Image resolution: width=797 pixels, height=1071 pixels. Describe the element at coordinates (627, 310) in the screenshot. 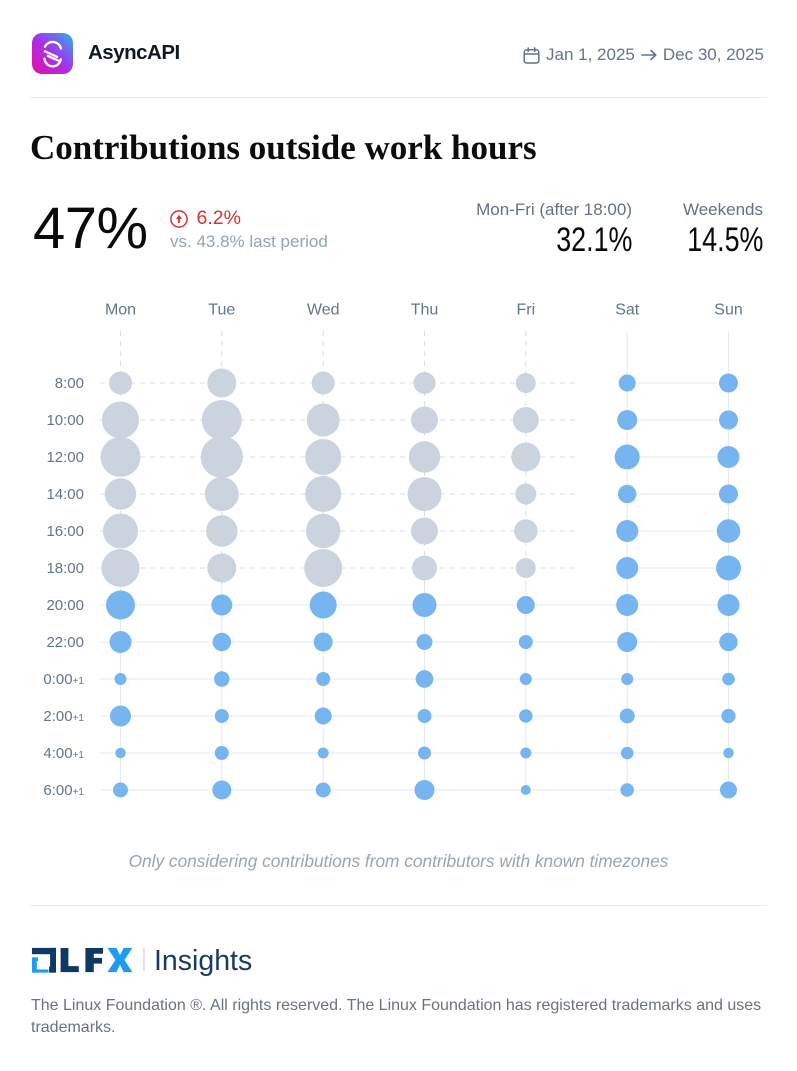

I see `svg-text: Sat` at that location.